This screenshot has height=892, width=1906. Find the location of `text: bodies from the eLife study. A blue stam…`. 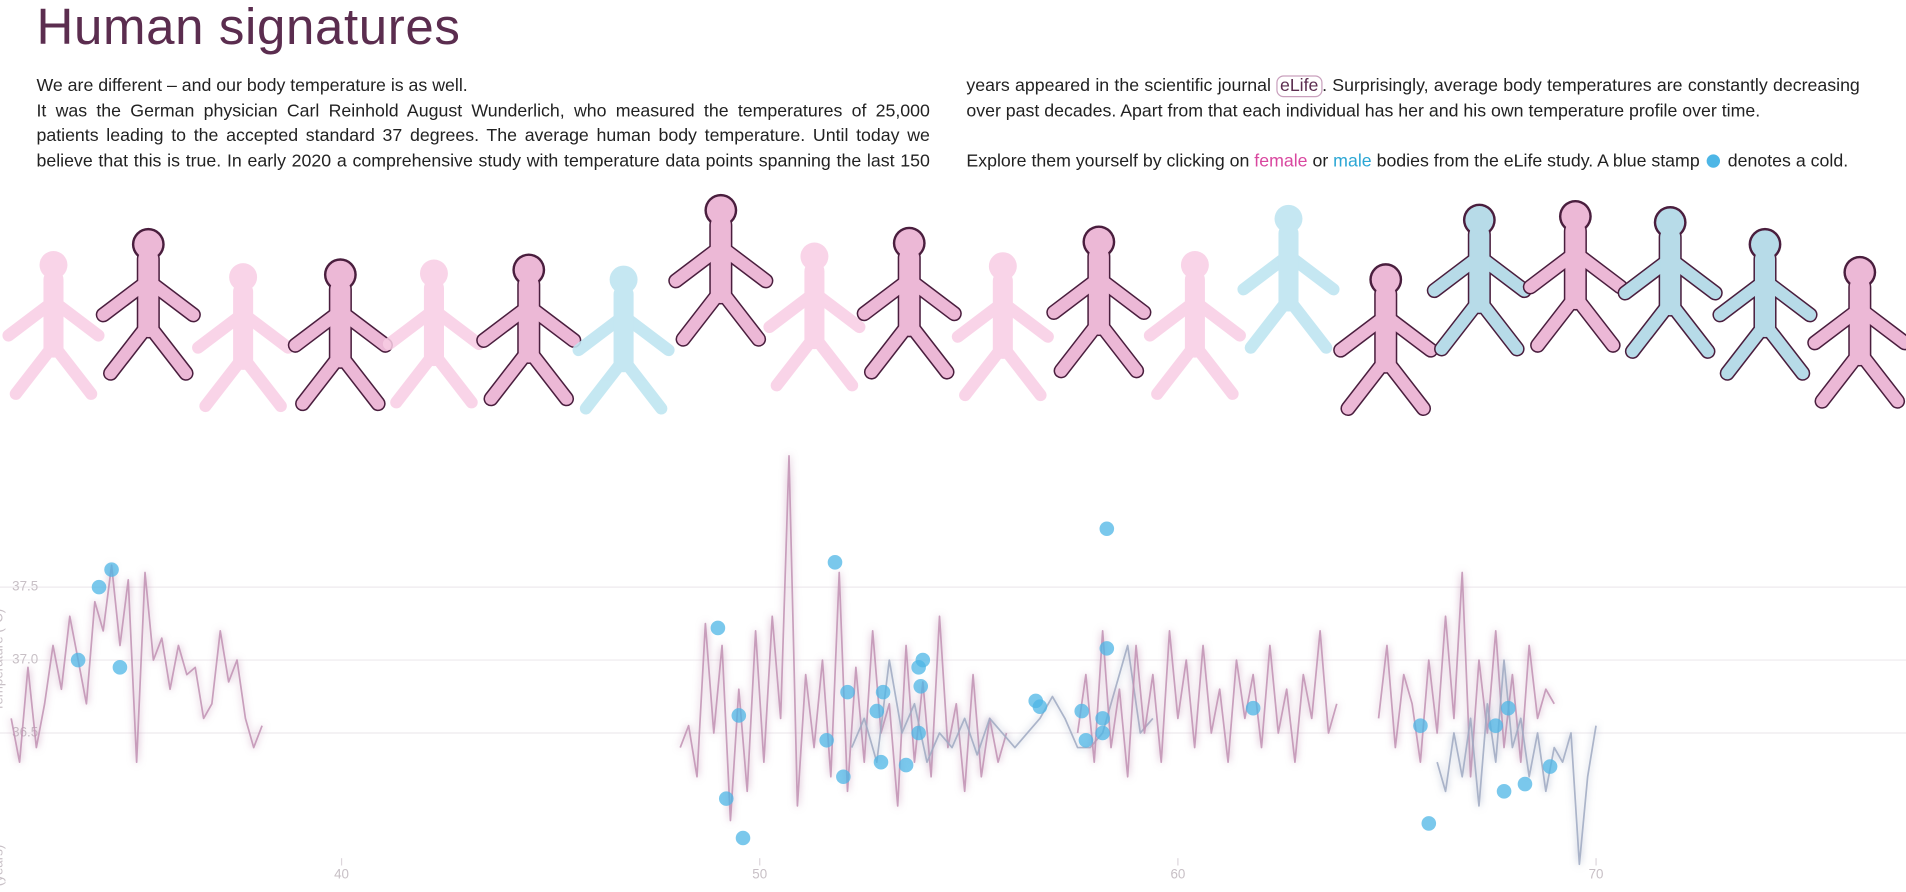

text: bodies from the eLife study. A blue stam… is located at coordinates (1538, 161).